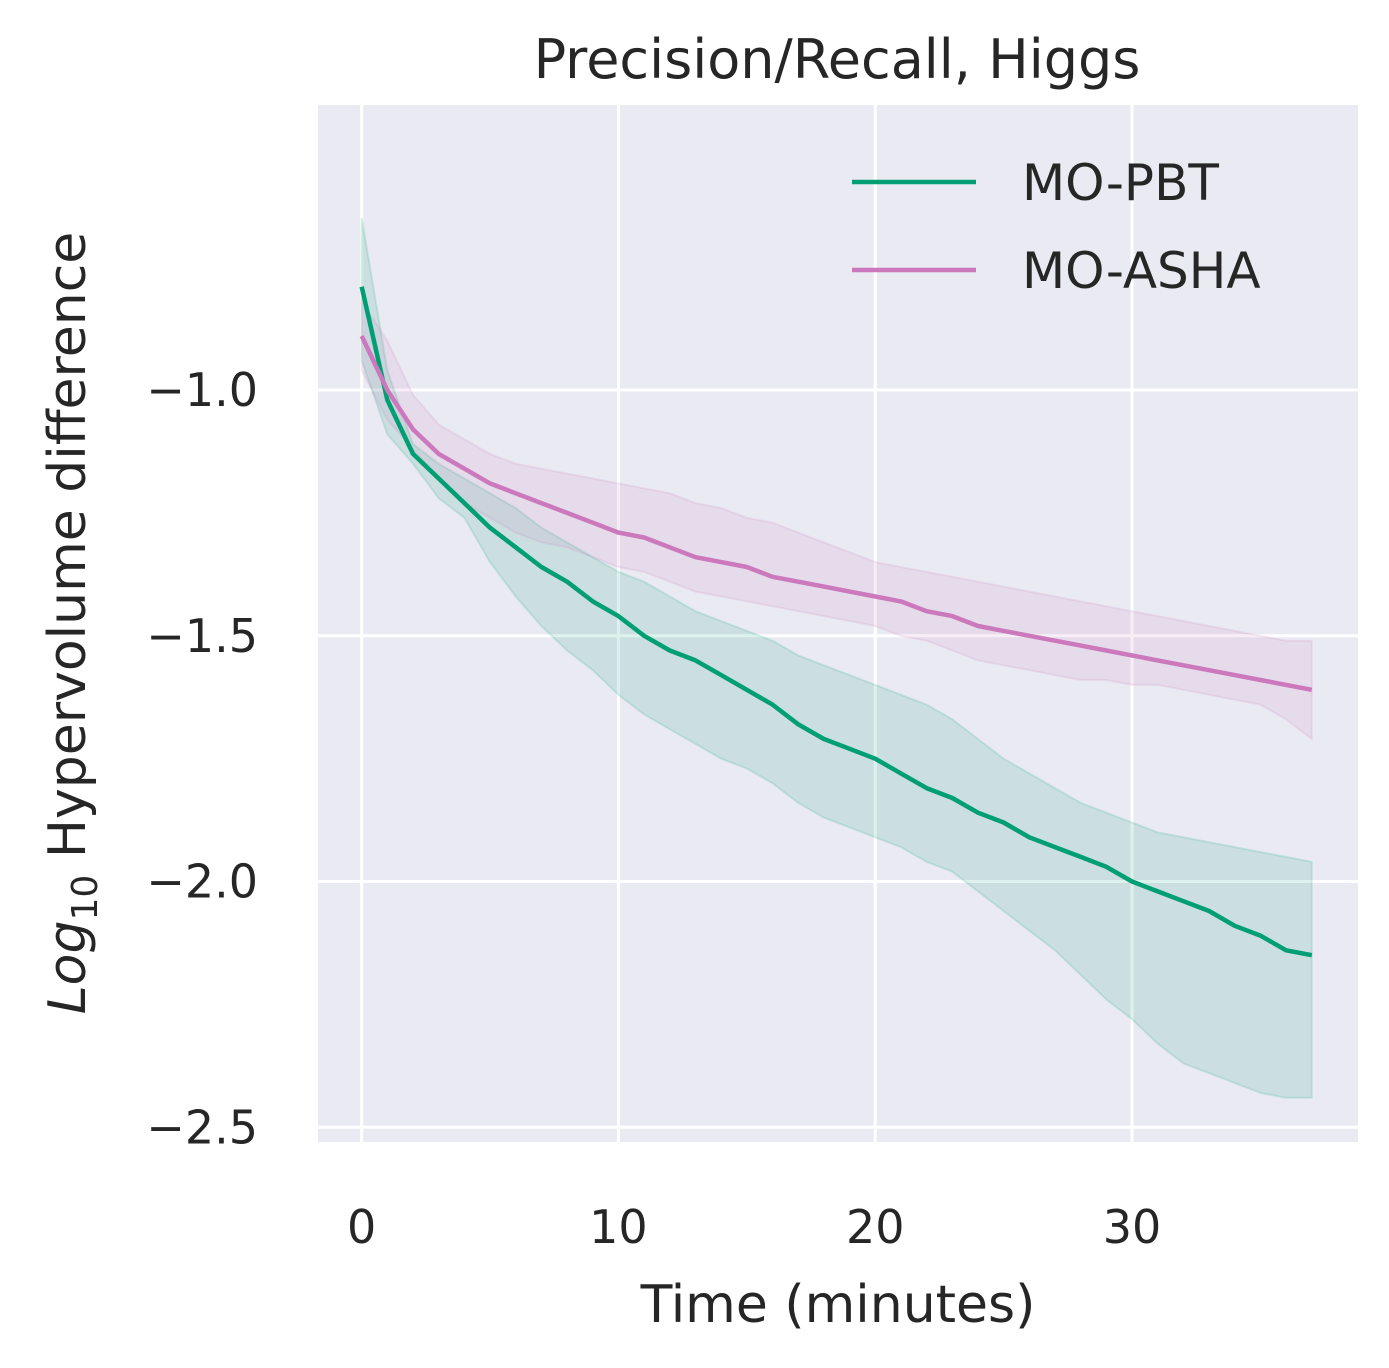  What do you see at coordinates (837, 59) in the screenshot?
I see `chart-title: Precision/Recall, Higgs` at bounding box center [837, 59].